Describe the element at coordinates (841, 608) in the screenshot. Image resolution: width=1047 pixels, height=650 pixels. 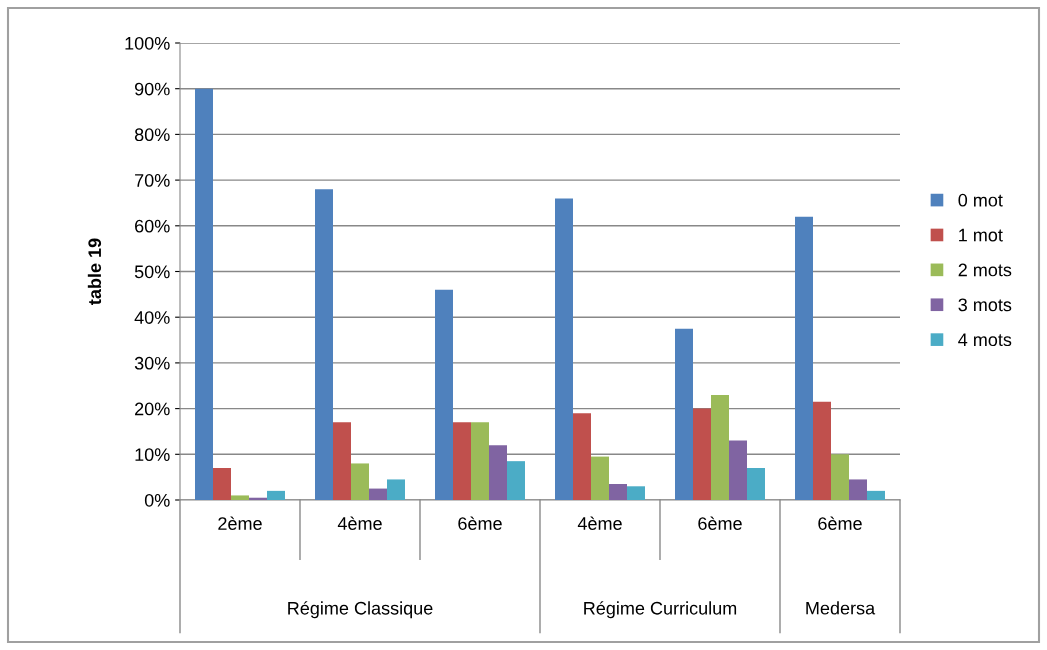
I see `text: Medersa` at that location.